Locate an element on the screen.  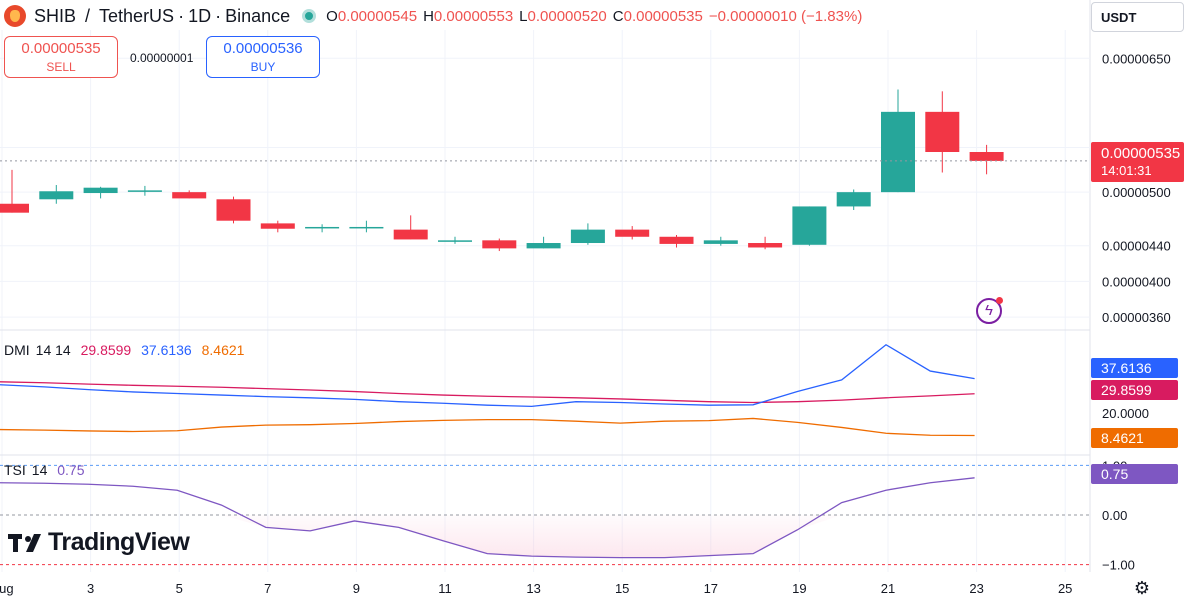
ohlc-change: −0.00000010 (−1.83%) is located at coordinates (785, 16).